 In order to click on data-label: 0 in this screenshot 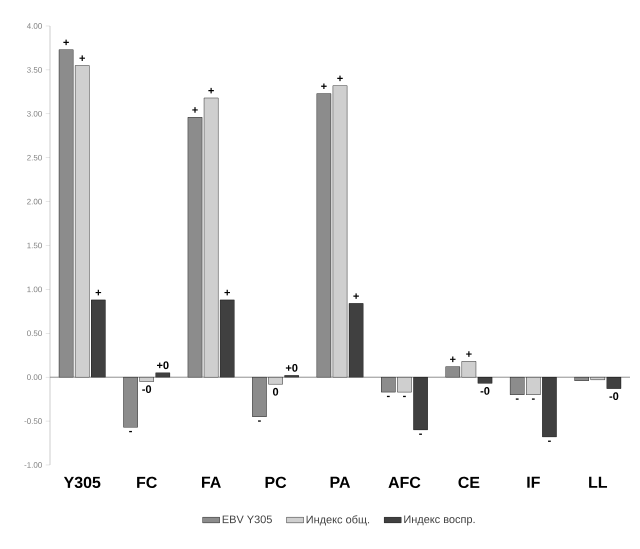, I will do `click(275, 392)`.